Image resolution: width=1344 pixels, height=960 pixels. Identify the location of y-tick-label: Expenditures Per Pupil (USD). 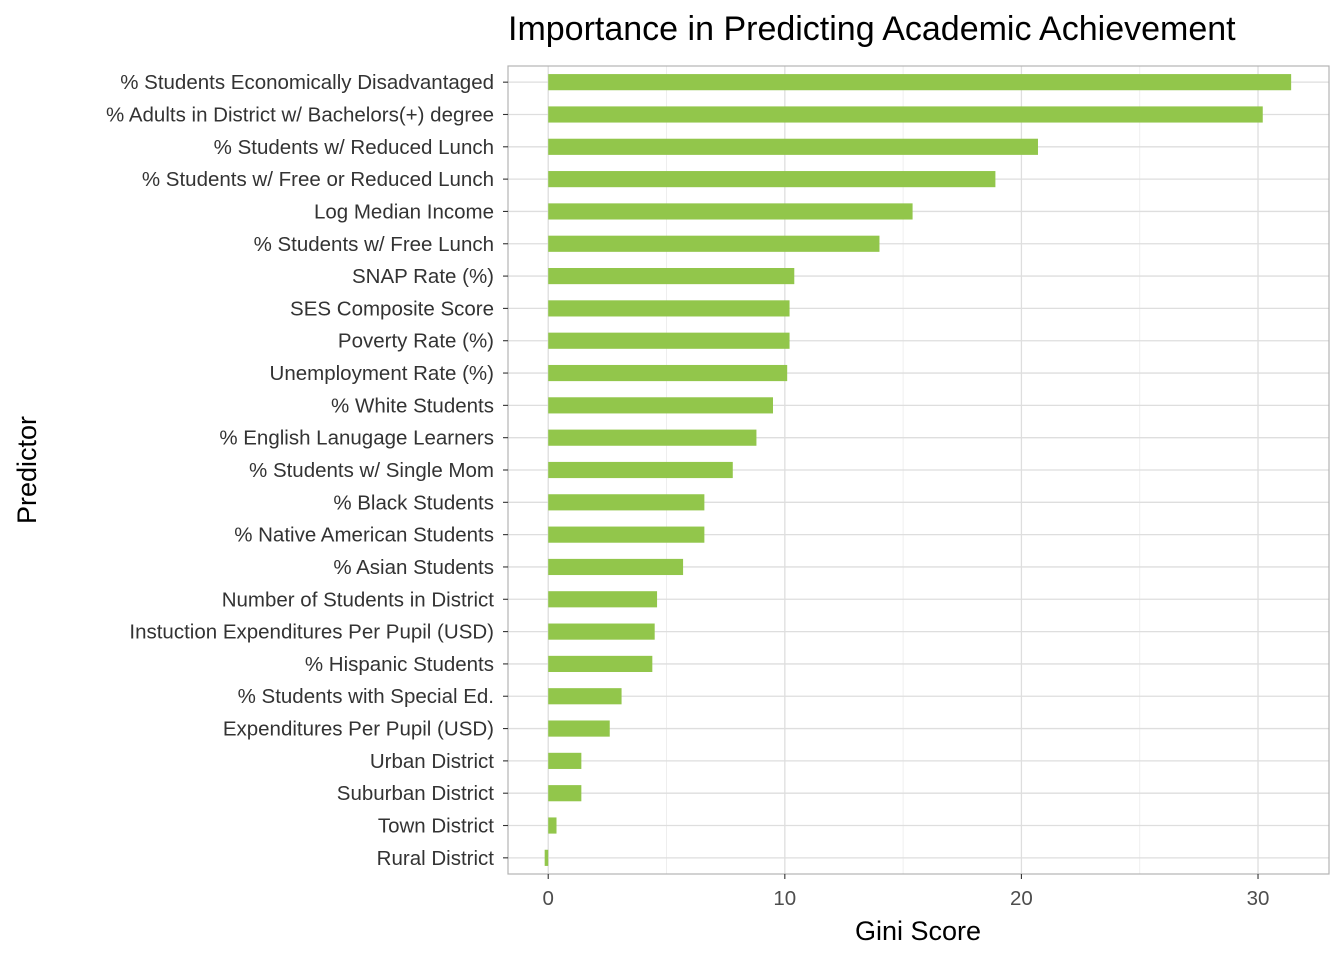
(358, 729).